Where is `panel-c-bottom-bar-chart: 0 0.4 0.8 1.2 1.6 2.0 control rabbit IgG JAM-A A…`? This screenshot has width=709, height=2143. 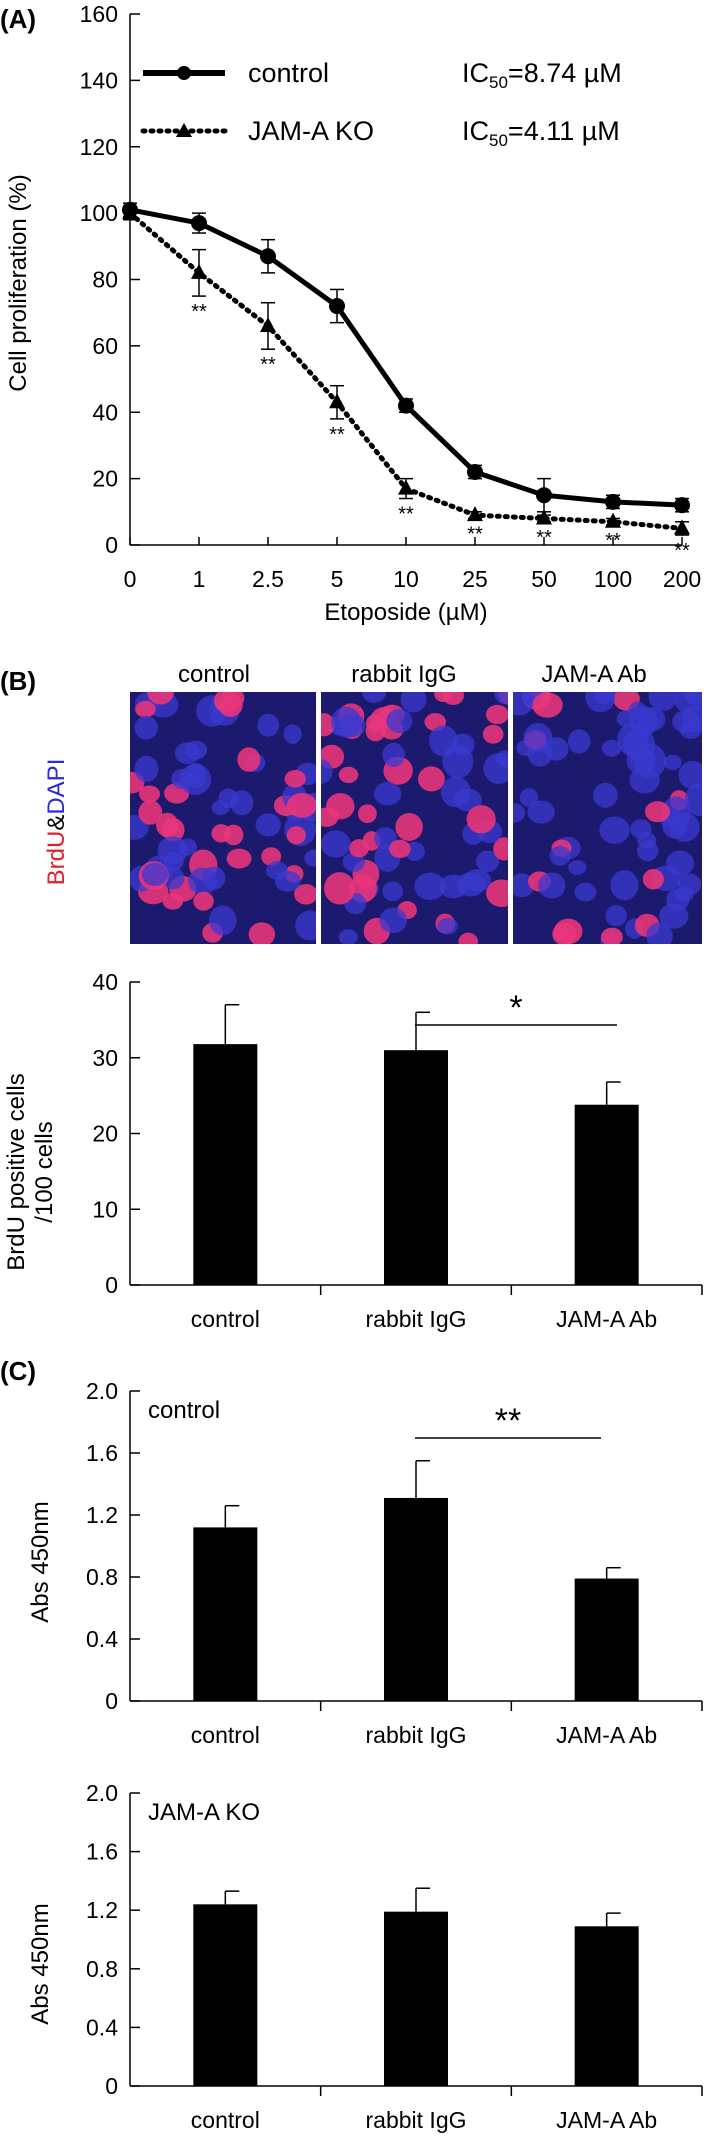
panel-c-bottom-bar-chart: 0 0.4 0.8 1.2 1.6 2.0 control rabbit IgG JAM-A A… is located at coordinates (394, 1956).